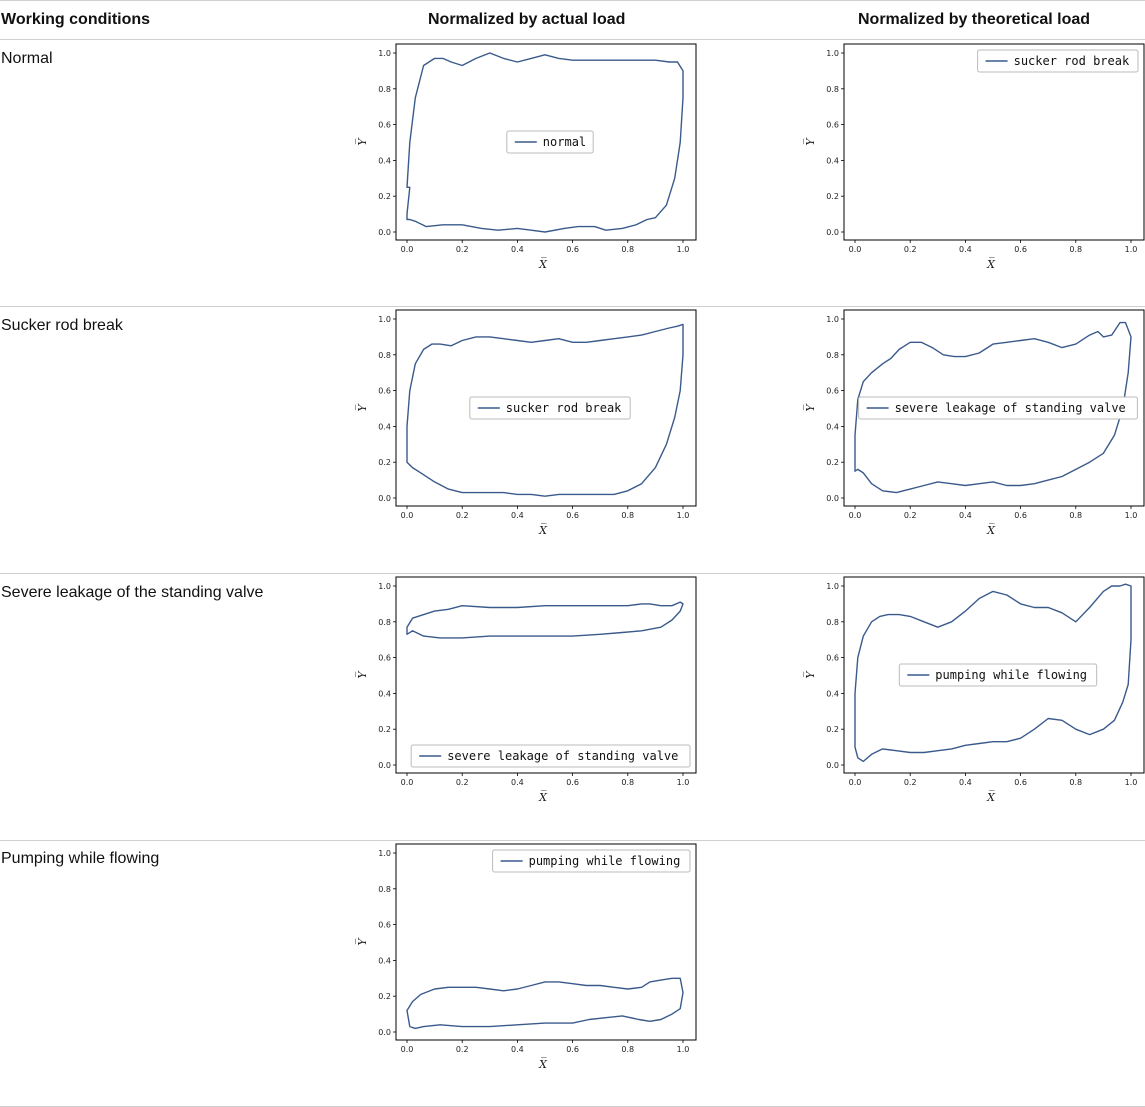  What do you see at coordinates (527, 19) in the screenshot?
I see `header-normalized-actual: Normalized by actual load` at bounding box center [527, 19].